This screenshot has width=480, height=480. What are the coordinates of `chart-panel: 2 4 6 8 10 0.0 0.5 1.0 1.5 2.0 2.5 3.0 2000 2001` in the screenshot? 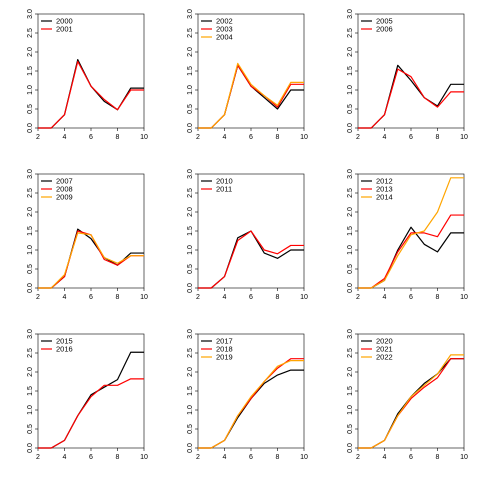 It's located at (80, 80).